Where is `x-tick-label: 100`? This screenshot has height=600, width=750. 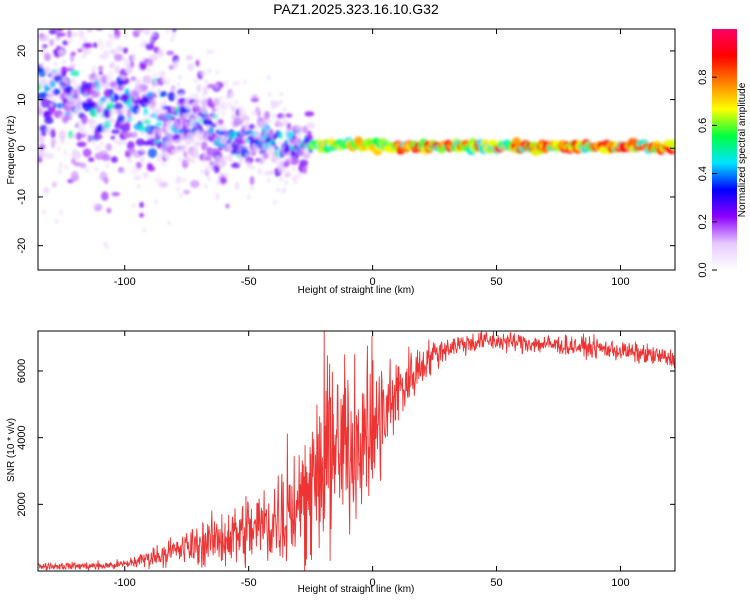
x-tick-label: 100 is located at coordinates (620, 583).